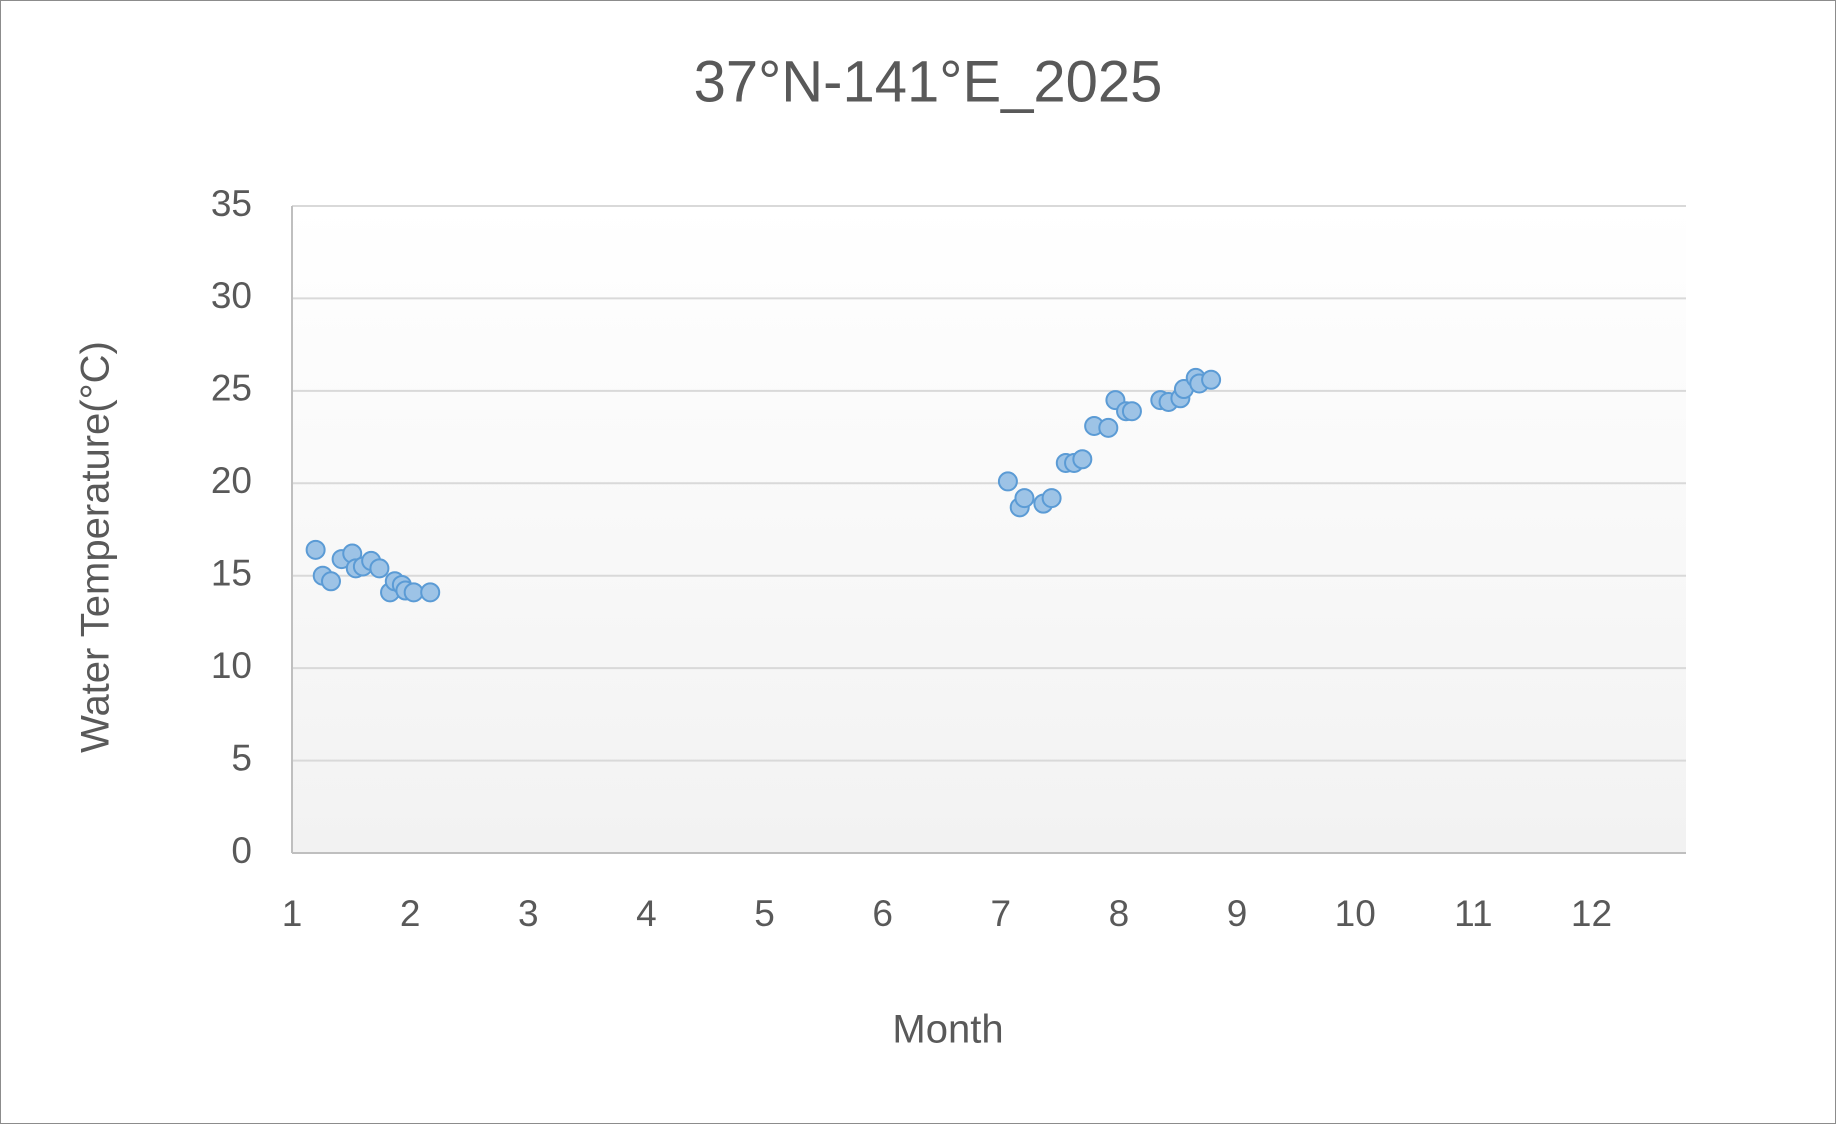 The width and height of the screenshot is (1836, 1124). Describe the element at coordinates (528, 913) in the screenshot. I see `x-tick-label: 3` at that location.